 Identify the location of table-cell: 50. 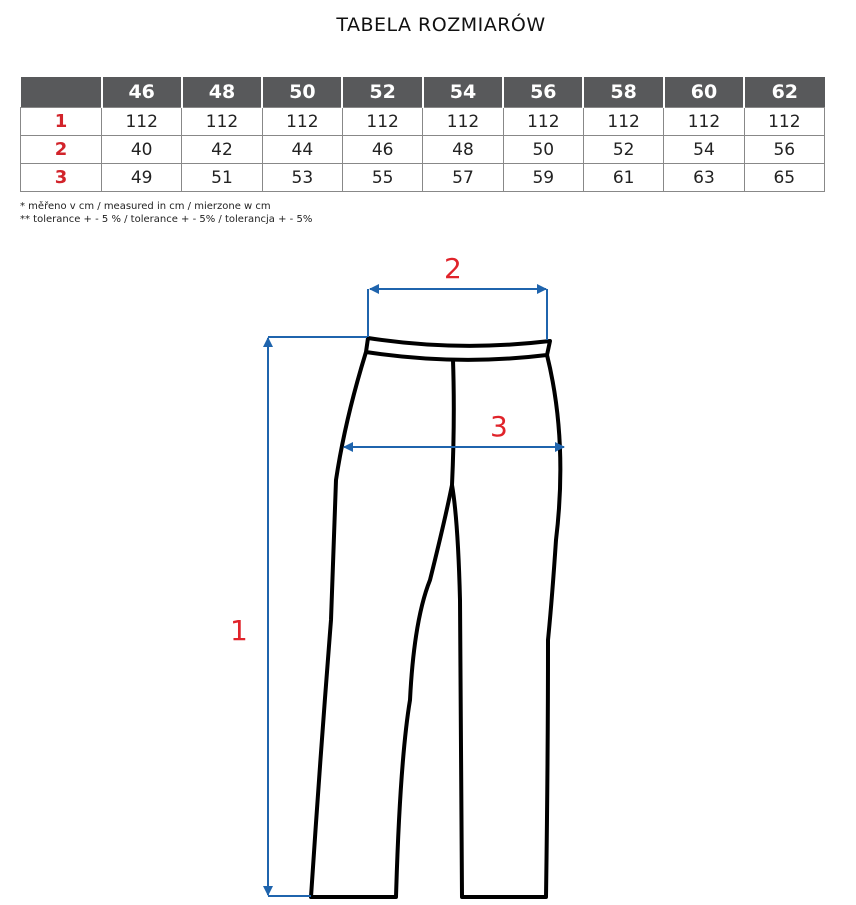
(543, 149).